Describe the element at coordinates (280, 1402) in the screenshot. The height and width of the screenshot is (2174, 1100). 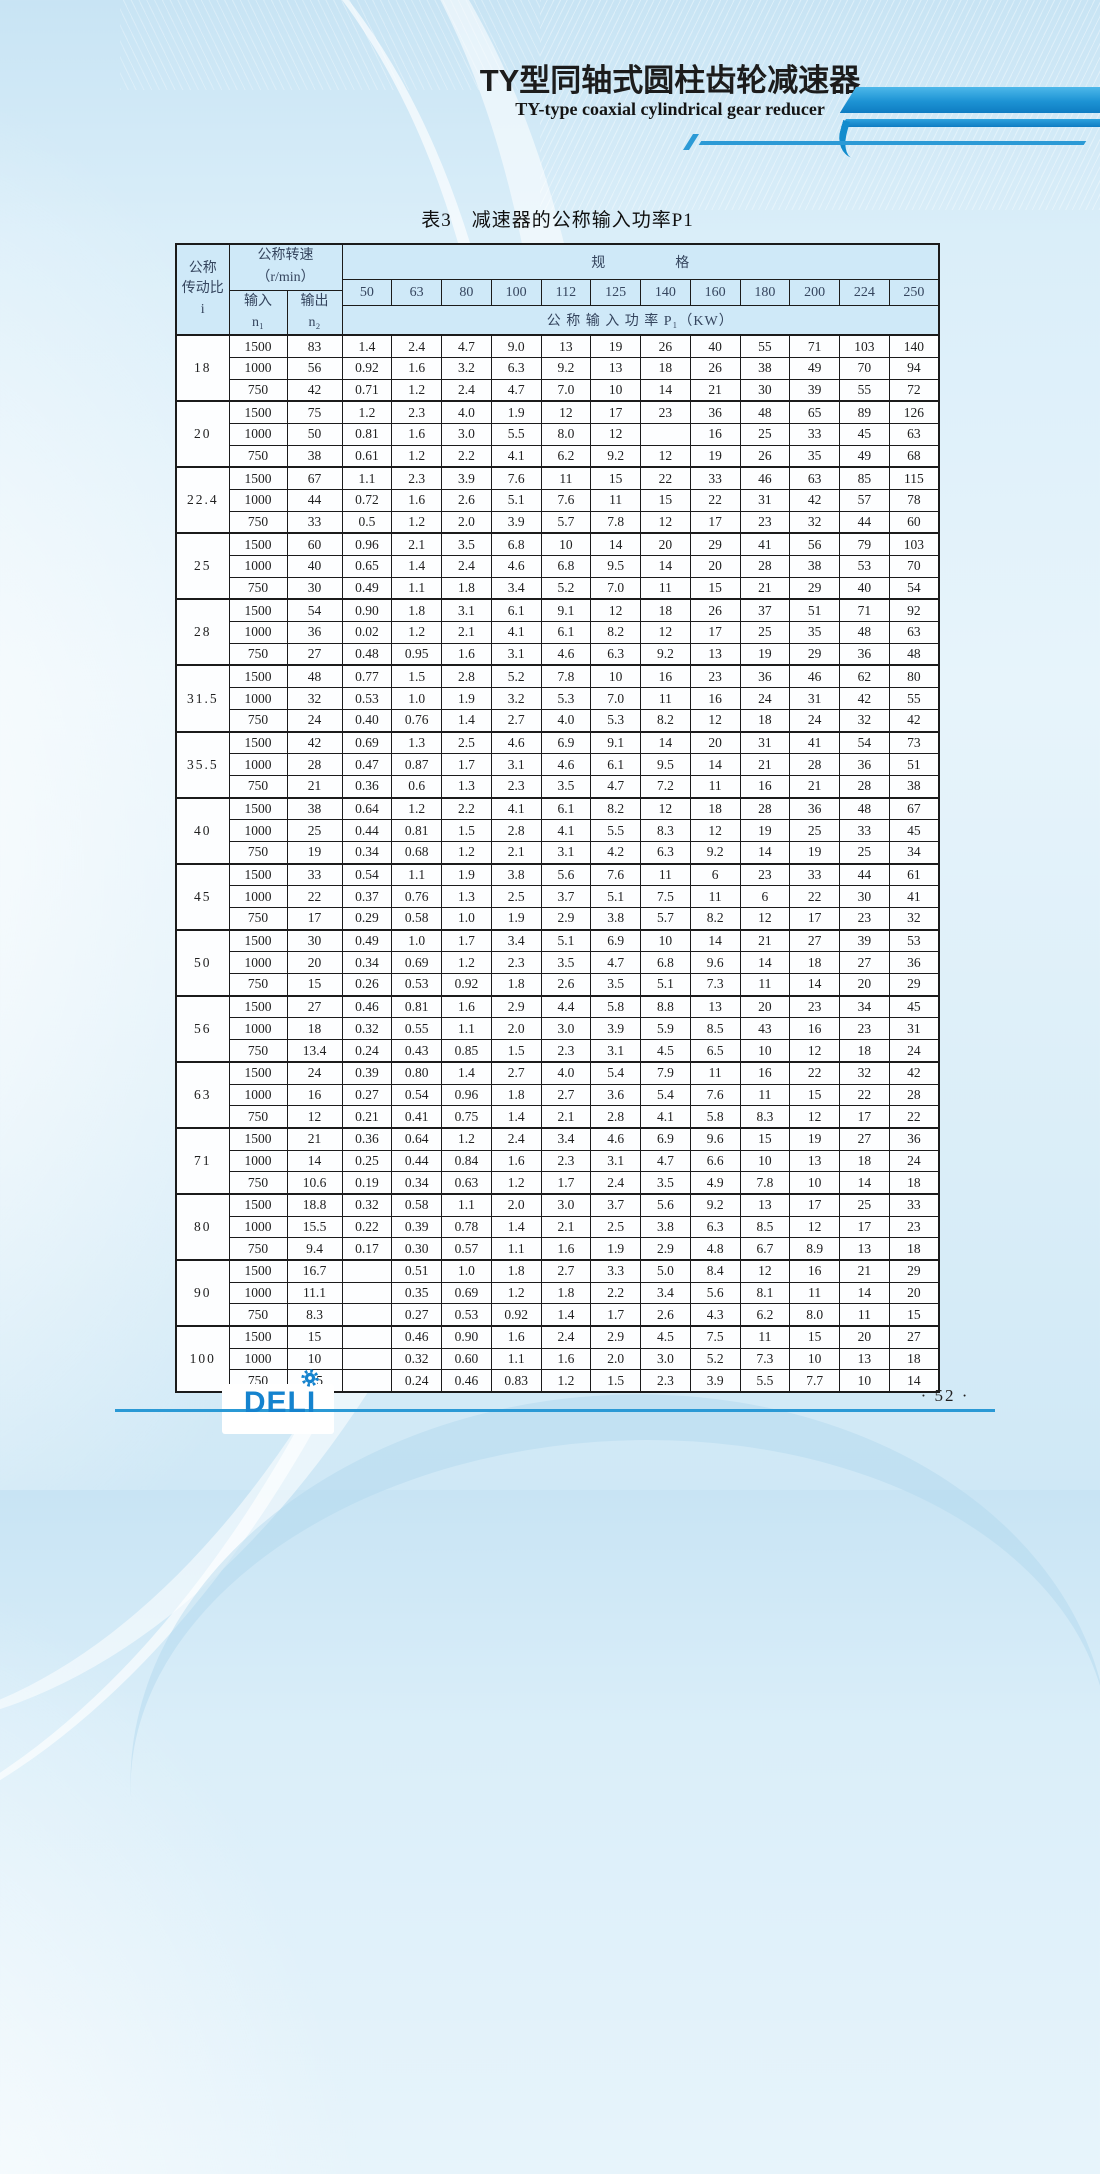
I see `brand-logo: DELI` at that location.